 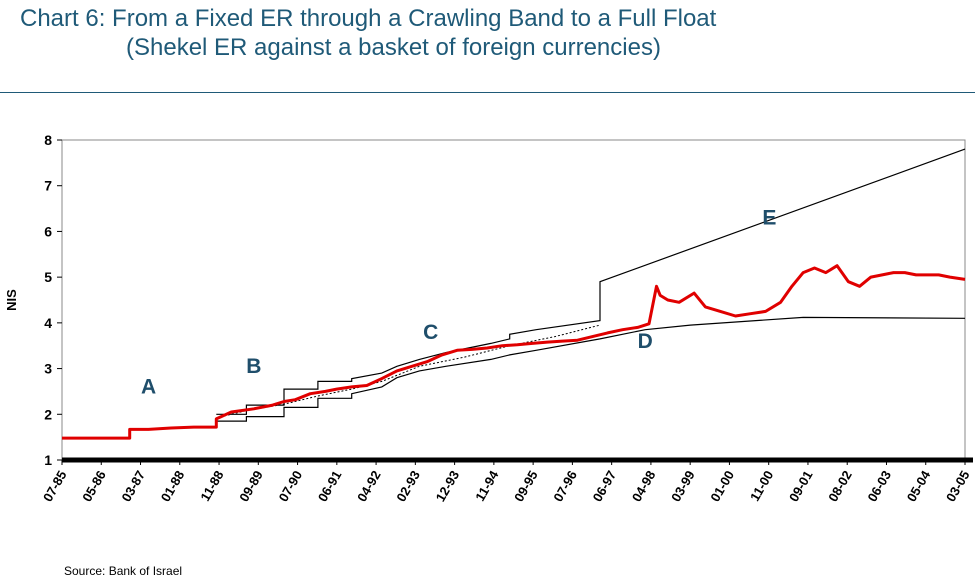 I want to click on x-tick-label: 05-86, so click(x=94, y=486).